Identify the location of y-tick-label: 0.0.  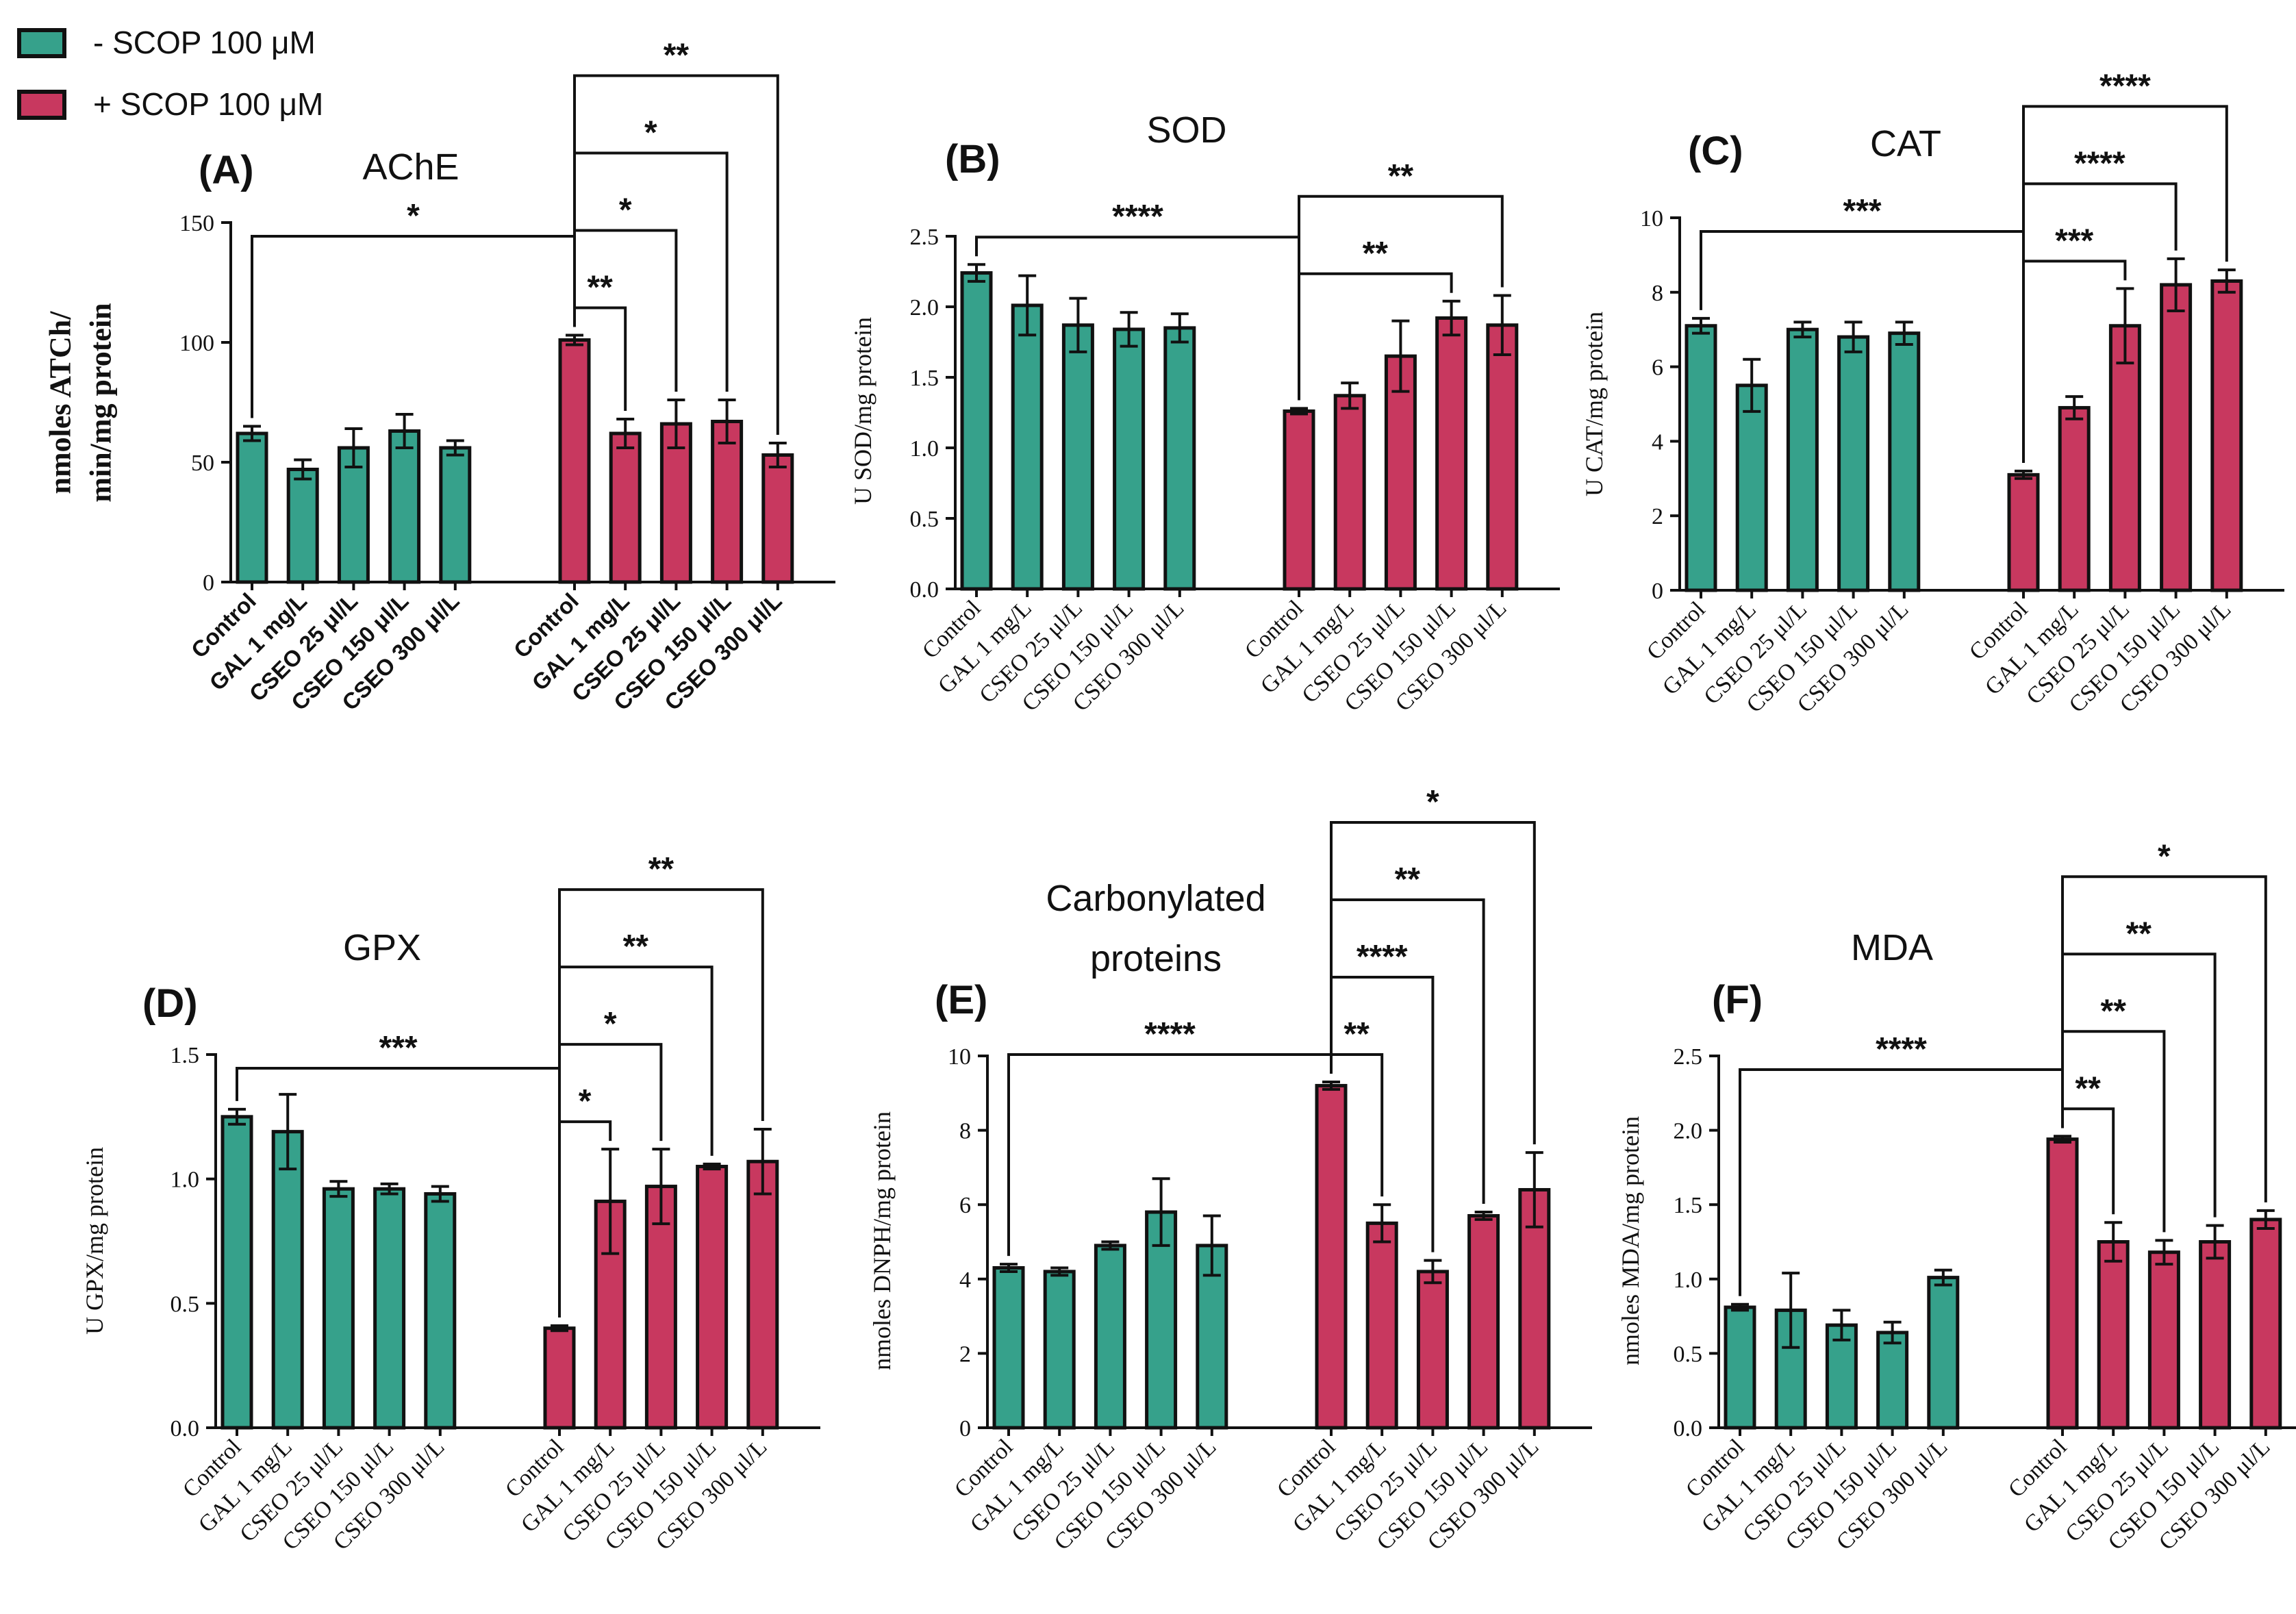
(924, 590).